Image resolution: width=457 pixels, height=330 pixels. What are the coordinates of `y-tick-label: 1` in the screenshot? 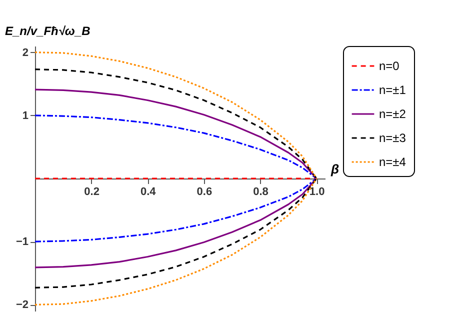 It's located at (25, 116).